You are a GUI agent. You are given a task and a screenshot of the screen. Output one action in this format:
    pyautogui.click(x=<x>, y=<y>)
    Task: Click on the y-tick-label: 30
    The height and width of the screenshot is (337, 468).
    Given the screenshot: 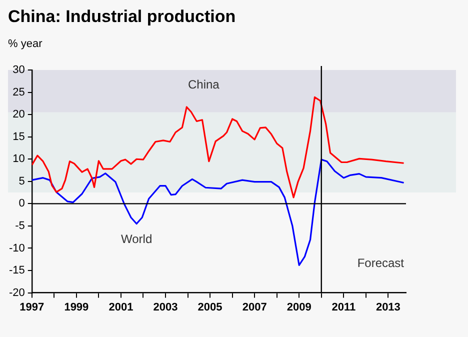 What is the action you would take?
    pyautogui.click(x=18, y=70)
    